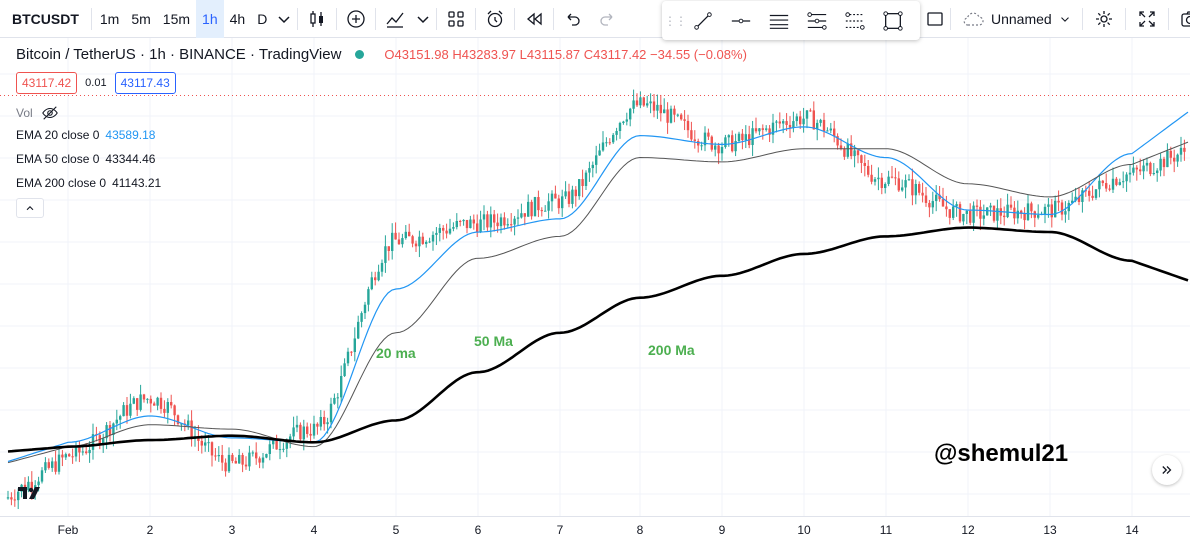 This screenshot has height=544, width=1190. I want to click on ohlc-change: −34.55 (−0.08%), so click(698, 54).